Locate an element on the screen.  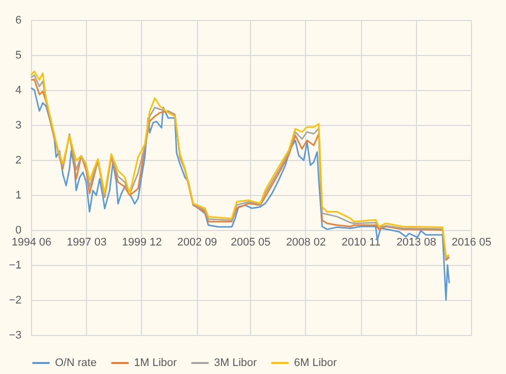
x-tick-label: 2013 08 is located at coordinates (416, 242).